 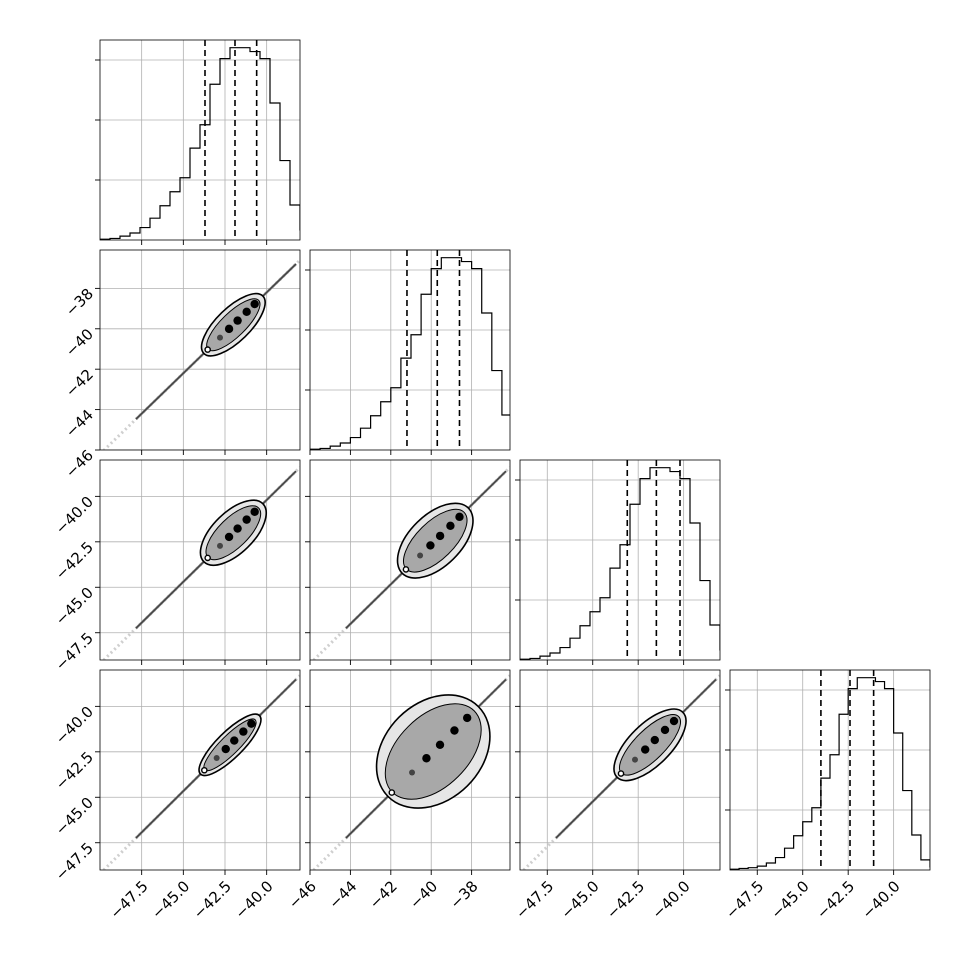 What do you see at coordinates (383, 894) in the screenshot?
I see `x-tick-label: −42` at bounding box center [383, 894].